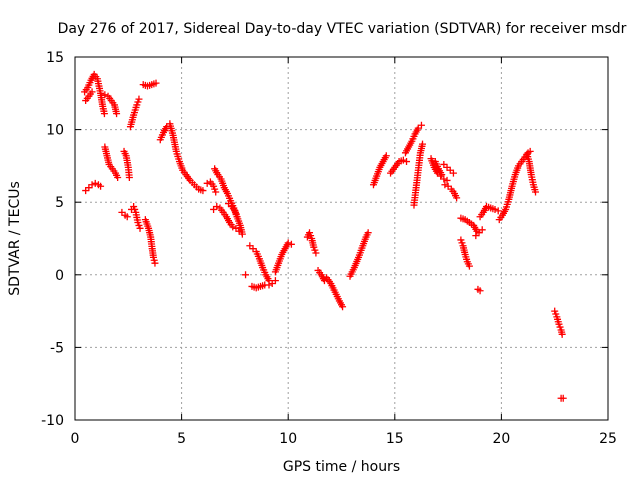 The height and width of the screenshot is (480, 640). Describe the element at coordinates (341, 467) in the screenshot. I see `x-axis-label: GPS time / hours` at that location.